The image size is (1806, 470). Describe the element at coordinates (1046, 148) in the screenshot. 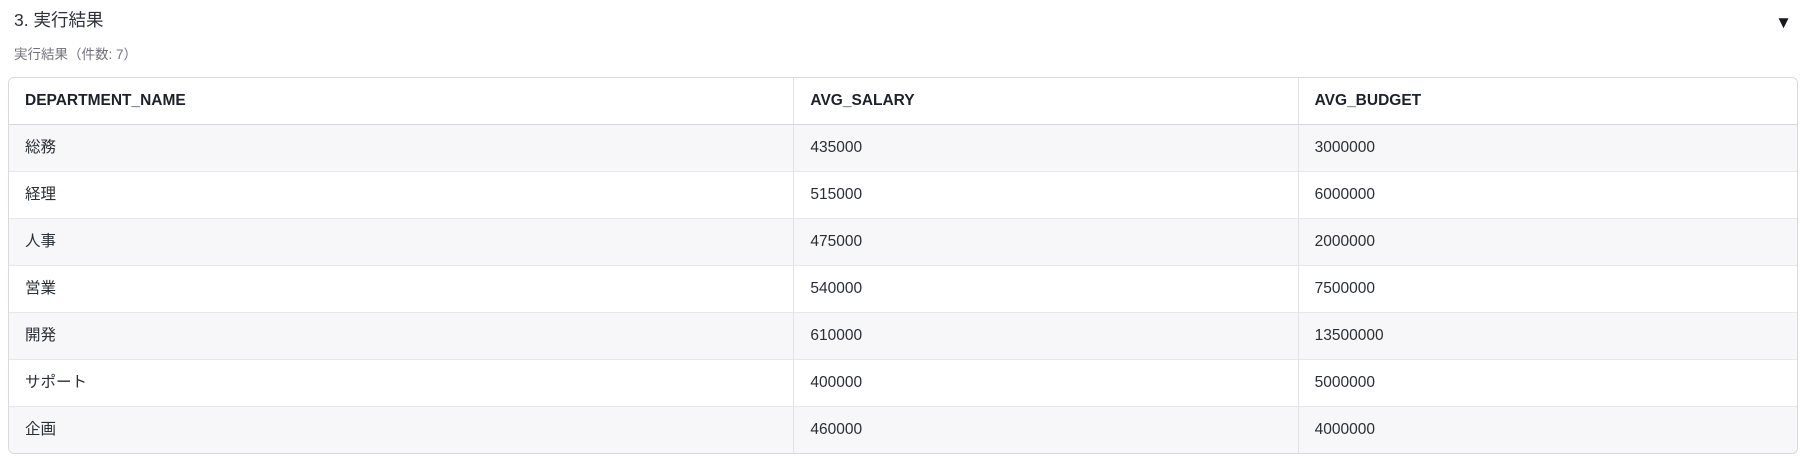

I see `cell-avg-salary: 435000` at that location.